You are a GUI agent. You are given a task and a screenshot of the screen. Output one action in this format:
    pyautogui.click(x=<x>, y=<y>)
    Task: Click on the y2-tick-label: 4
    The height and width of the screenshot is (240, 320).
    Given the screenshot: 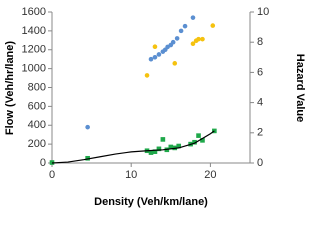 What is the action you would take?
    pyautogui.click(x=260, y=103)
    